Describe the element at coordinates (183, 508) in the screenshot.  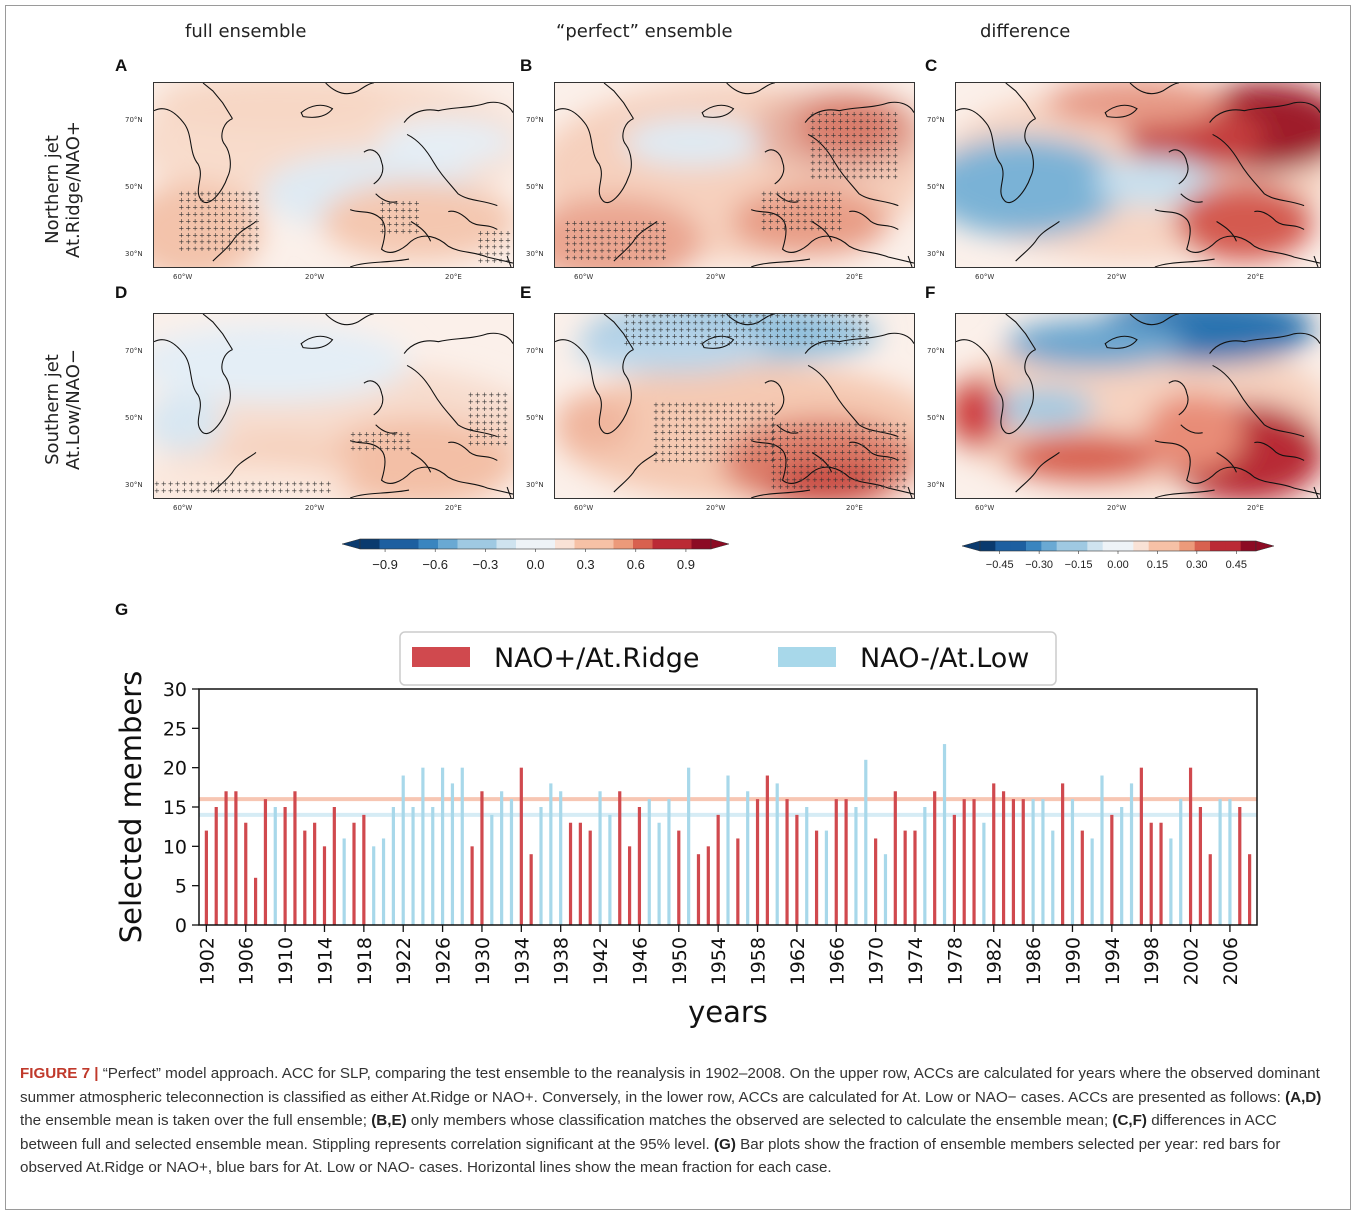
I see `longitude-label: 60°W` at that location.